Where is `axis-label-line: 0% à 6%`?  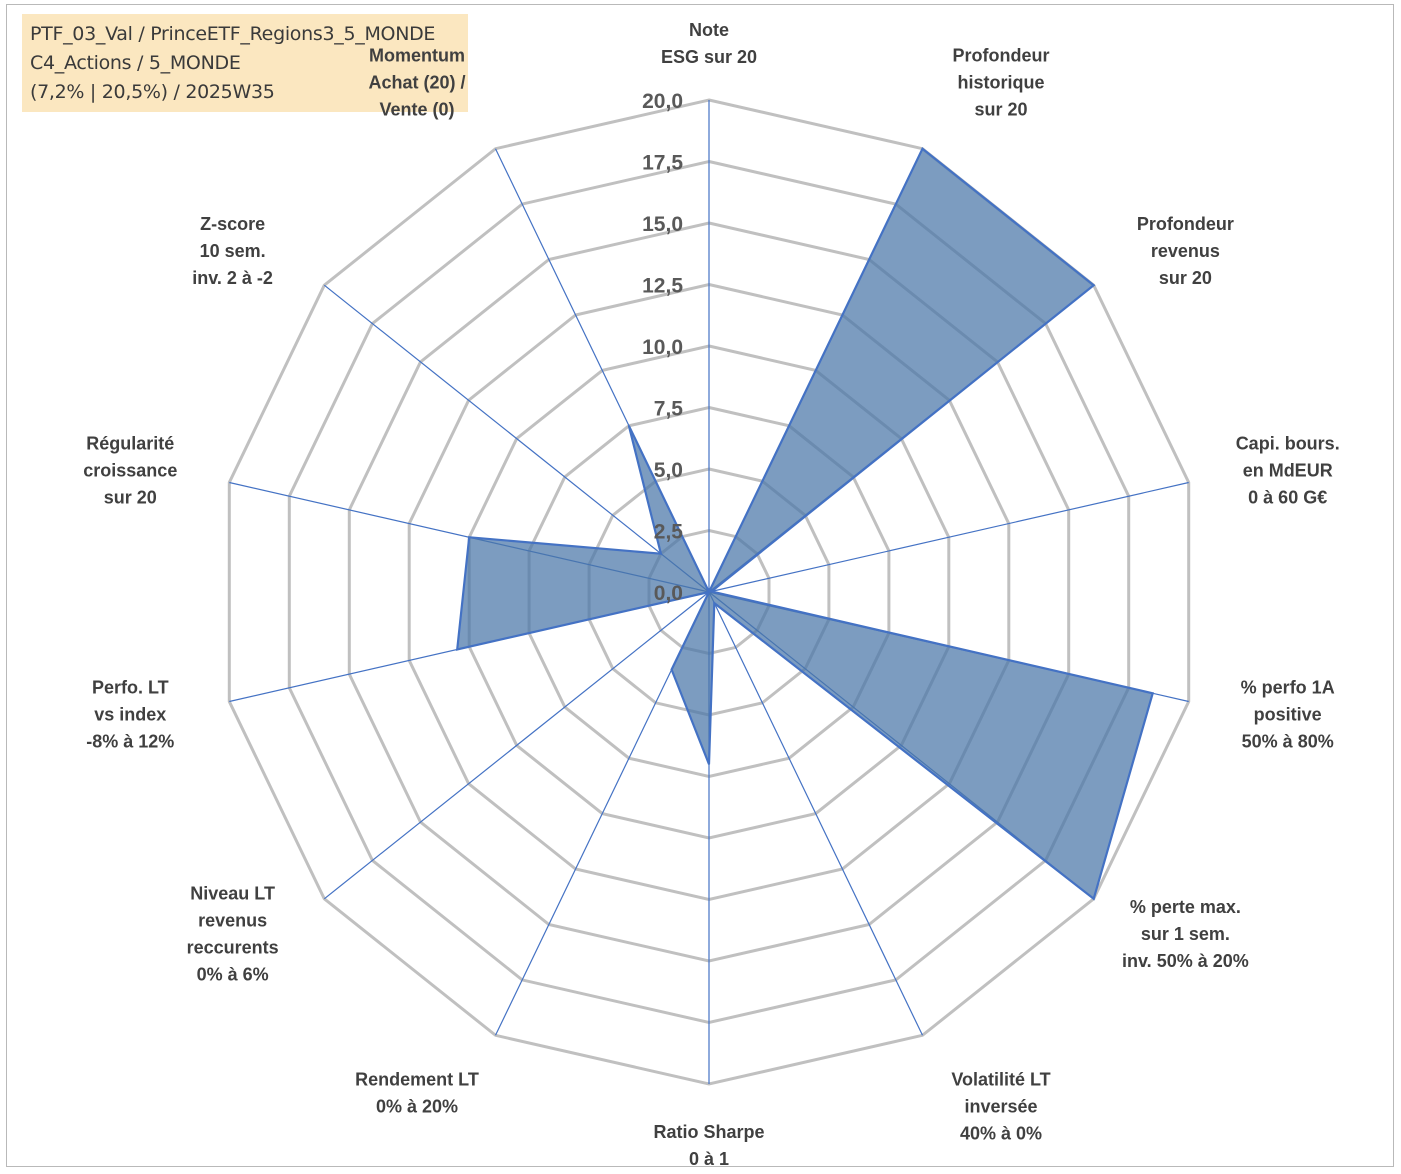 axis-label-line: 0% à 6% is located at coordinates (233, 975).